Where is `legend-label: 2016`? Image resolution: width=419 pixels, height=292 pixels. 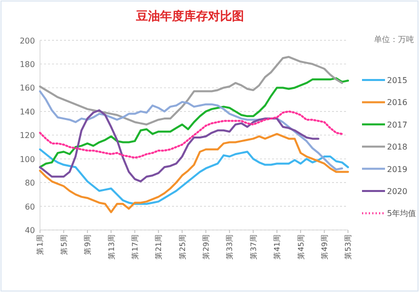
legend-label: 2016 is located at coordinates (397, 103).